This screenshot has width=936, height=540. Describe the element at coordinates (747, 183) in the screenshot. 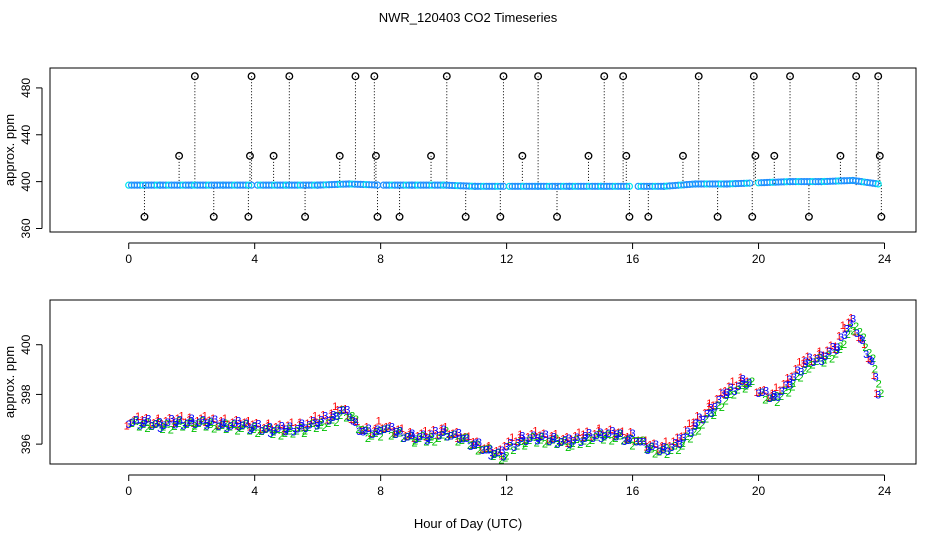

I see `top-baseline-point` at that location.